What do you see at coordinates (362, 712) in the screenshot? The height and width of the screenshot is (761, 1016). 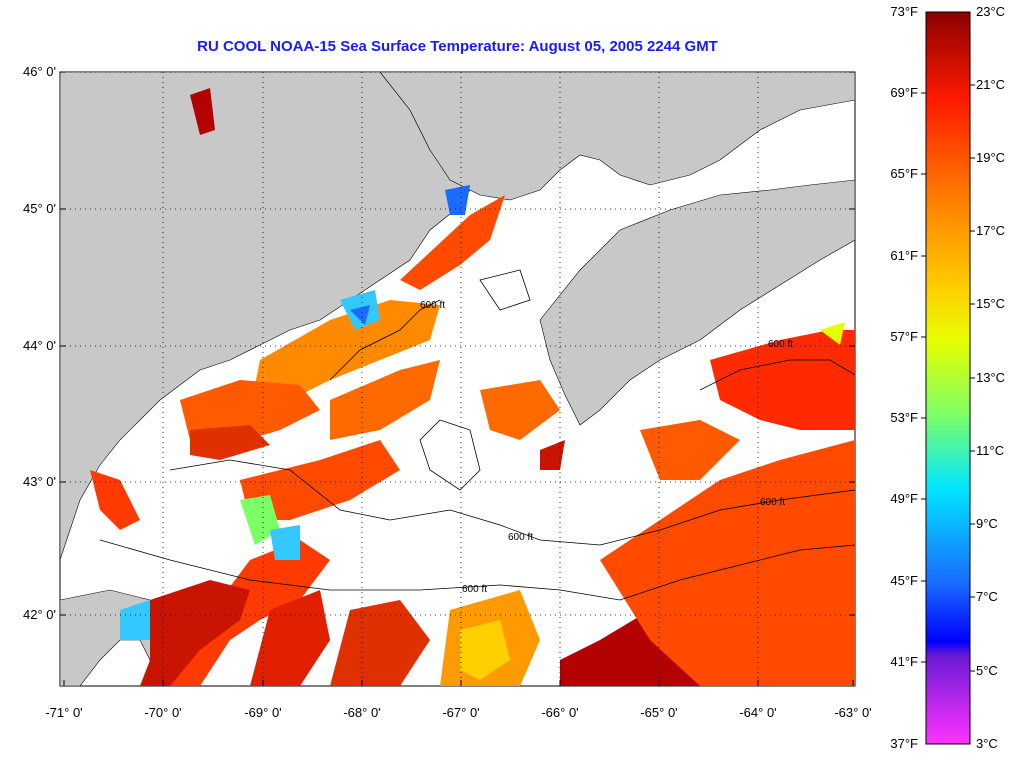 I see `lon-label: -68° 0'` at bounding box center [362, 712].